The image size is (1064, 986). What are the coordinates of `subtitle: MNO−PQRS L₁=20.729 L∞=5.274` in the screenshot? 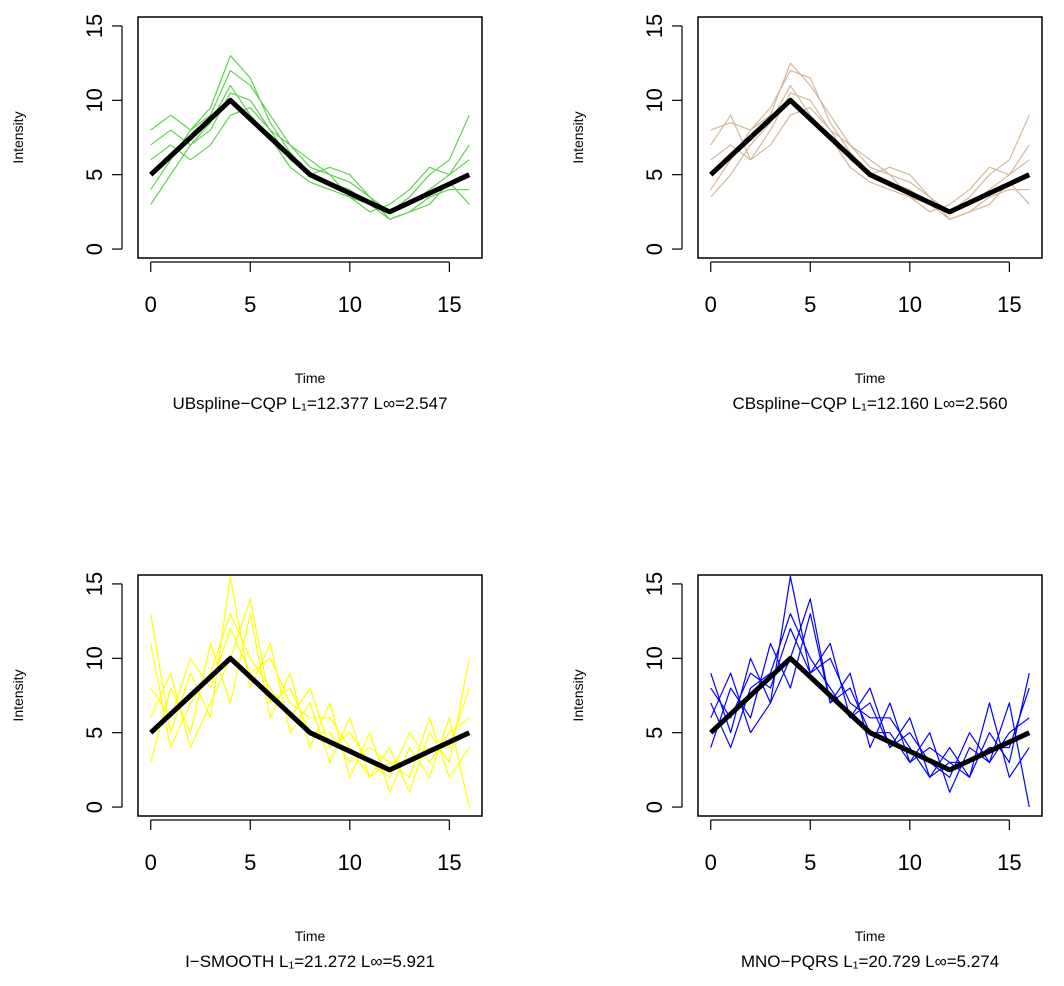 It's located at (870, 961).